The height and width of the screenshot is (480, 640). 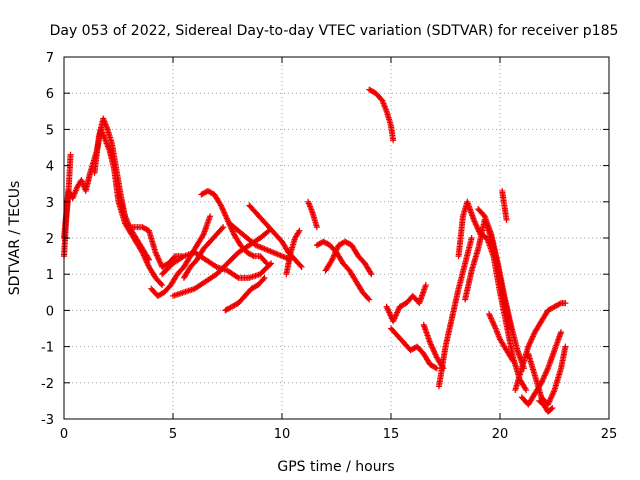 What do you see at coordinates (609, 434) in the screenshot?
I see `x-tick-label: 25` at bounding box center [609, 434].